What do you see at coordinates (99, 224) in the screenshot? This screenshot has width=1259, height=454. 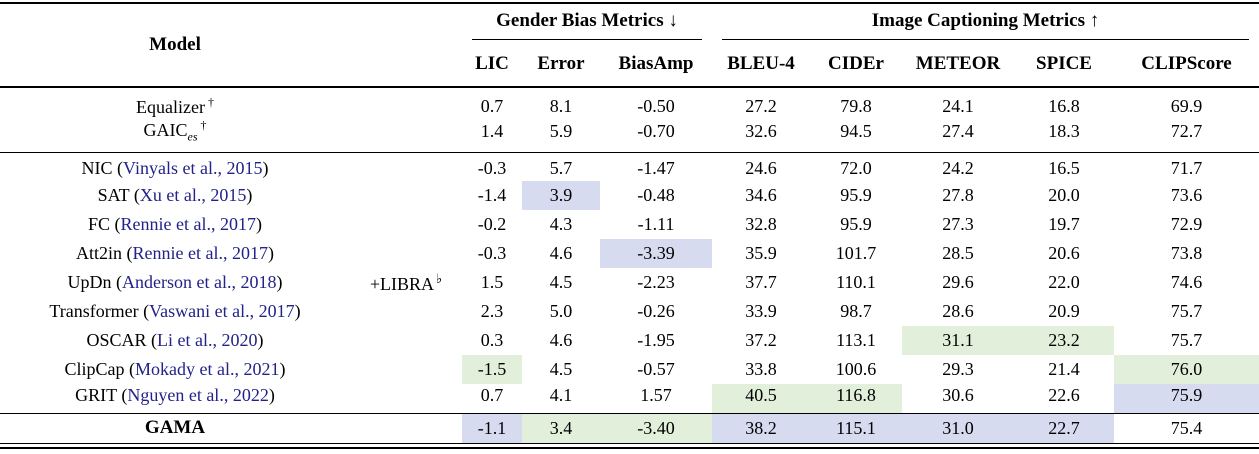 I see `model-label: FC` at bounding box center [99, 224].